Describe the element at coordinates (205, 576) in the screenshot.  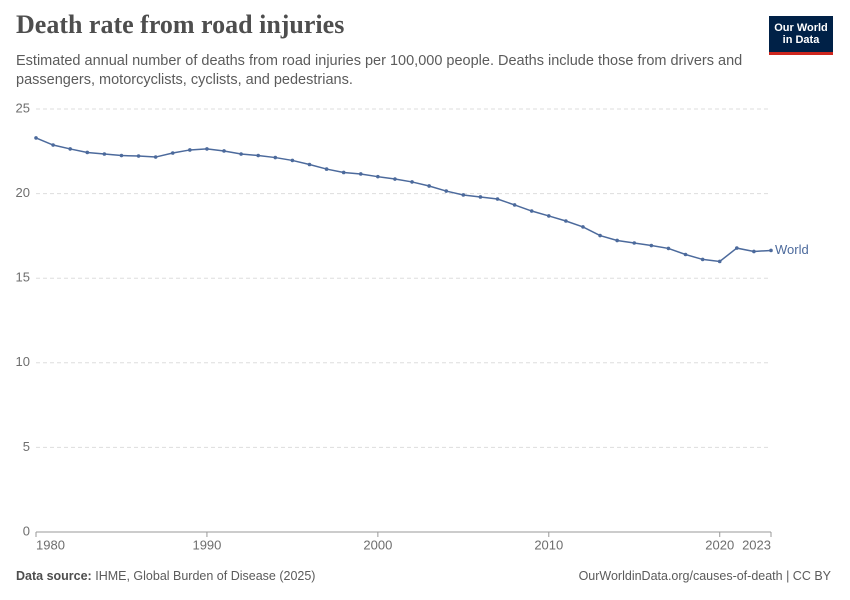
I see `source-text: IHME, Global Burden of Disease (2025)` at that location.